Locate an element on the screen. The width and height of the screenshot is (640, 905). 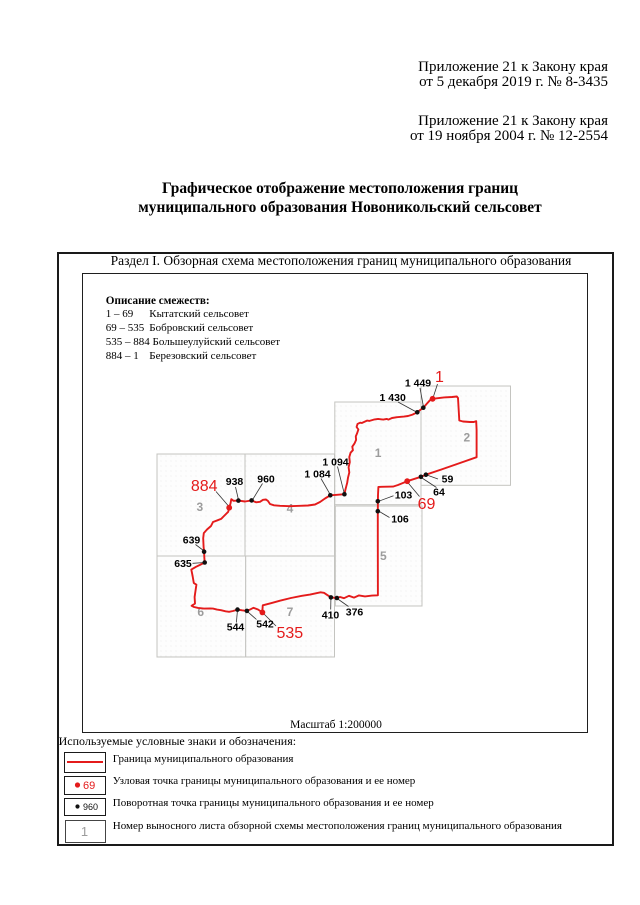
svg-text: 938 is located at coordinates (235, 482).